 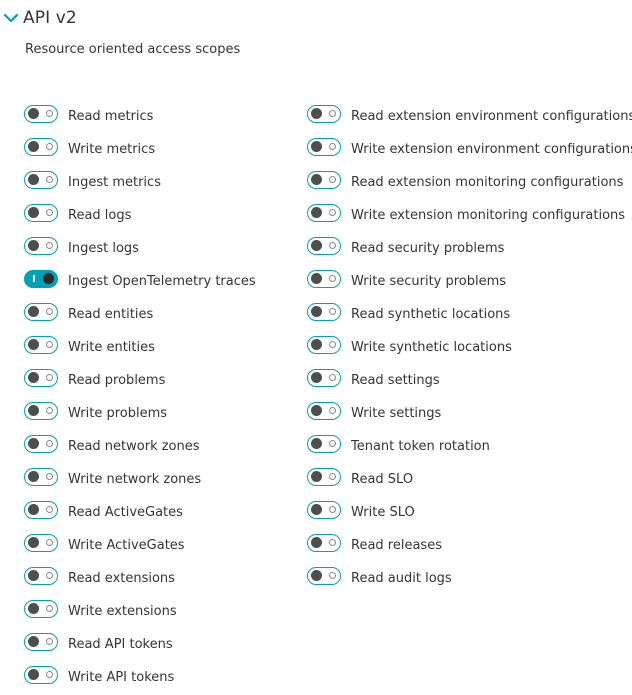 I want to click on scope-row-write-slo: Write SLO, so click(x=469, y=512).